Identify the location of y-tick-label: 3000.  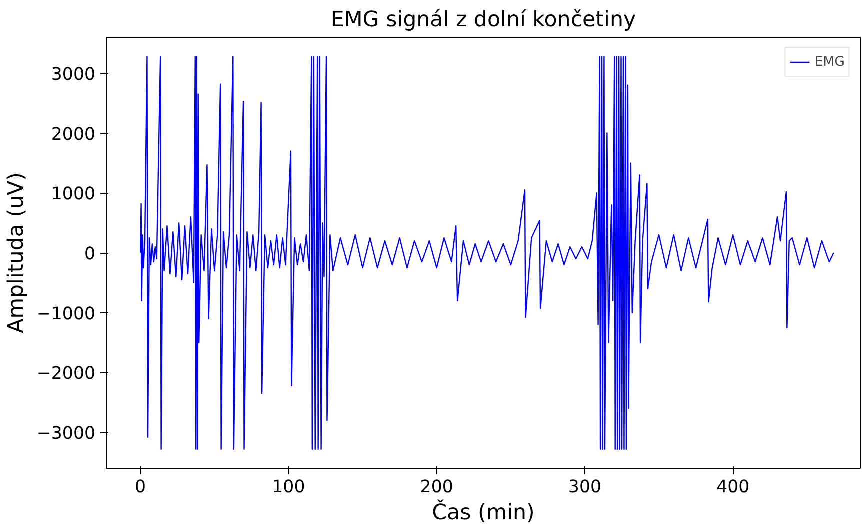
(73, 74).